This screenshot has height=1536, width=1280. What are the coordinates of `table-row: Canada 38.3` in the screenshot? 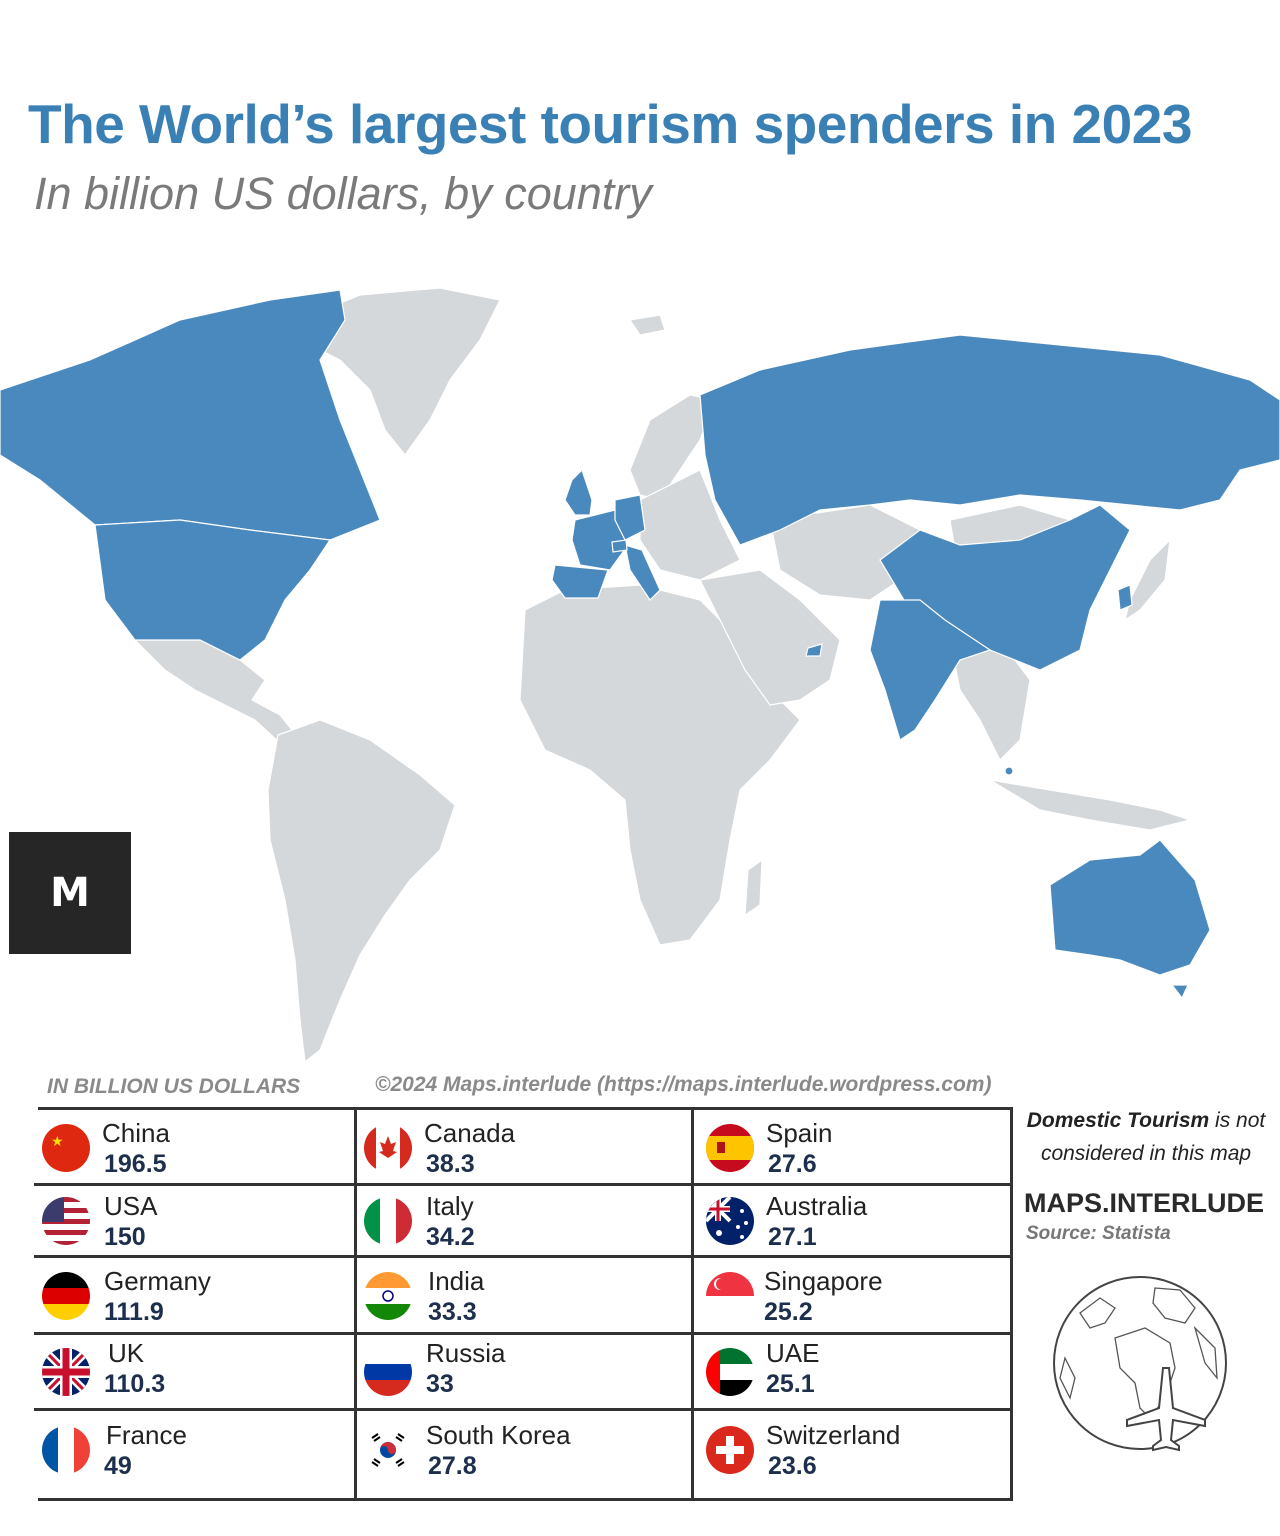 It's located at (520, 1148).